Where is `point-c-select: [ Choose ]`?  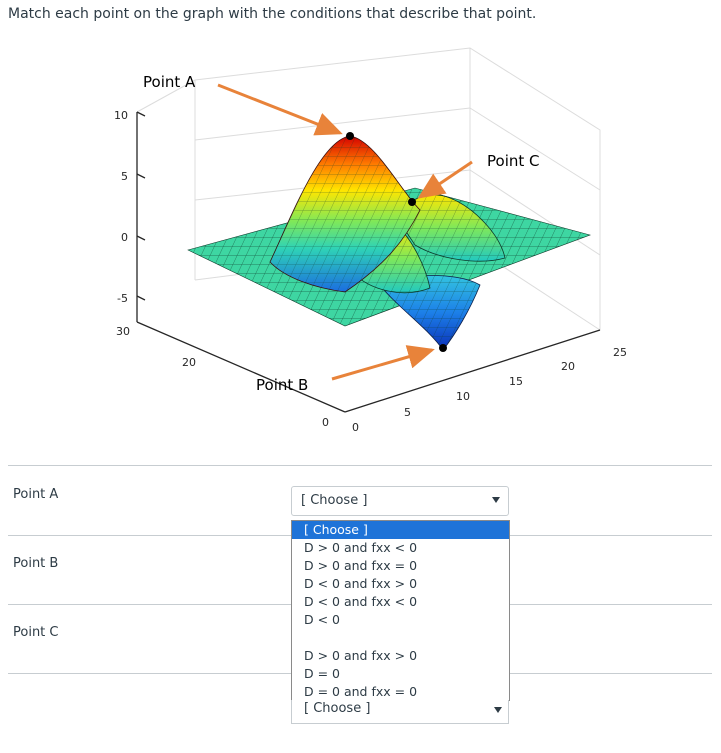 point-c-select: [ Choose ] is located at coordinates (400, 712).